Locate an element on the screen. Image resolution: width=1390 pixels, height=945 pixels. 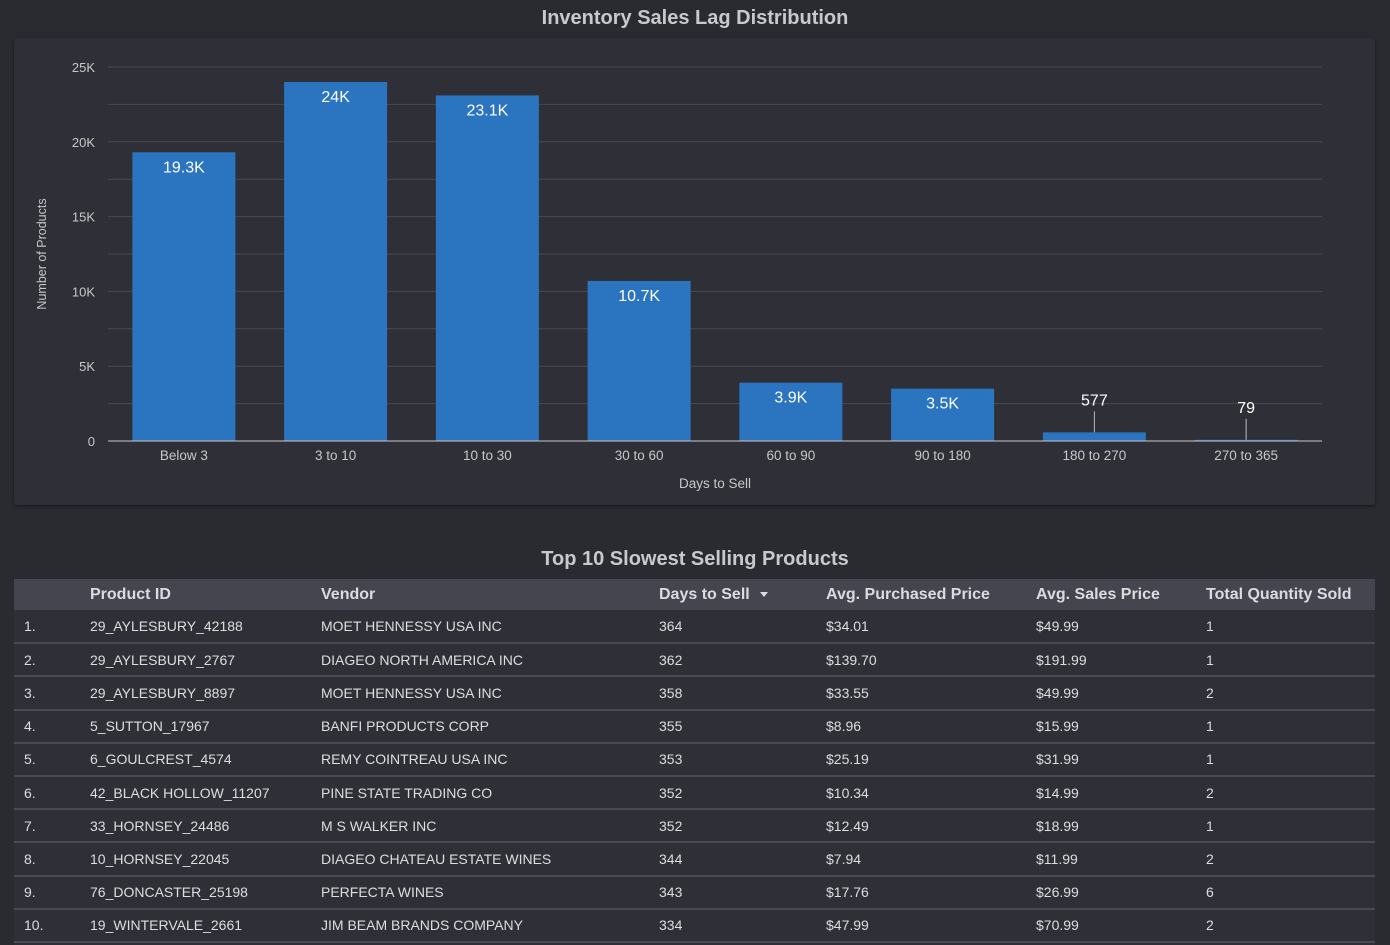
cell-row-index: 3. is located at coordinates (30, 692).